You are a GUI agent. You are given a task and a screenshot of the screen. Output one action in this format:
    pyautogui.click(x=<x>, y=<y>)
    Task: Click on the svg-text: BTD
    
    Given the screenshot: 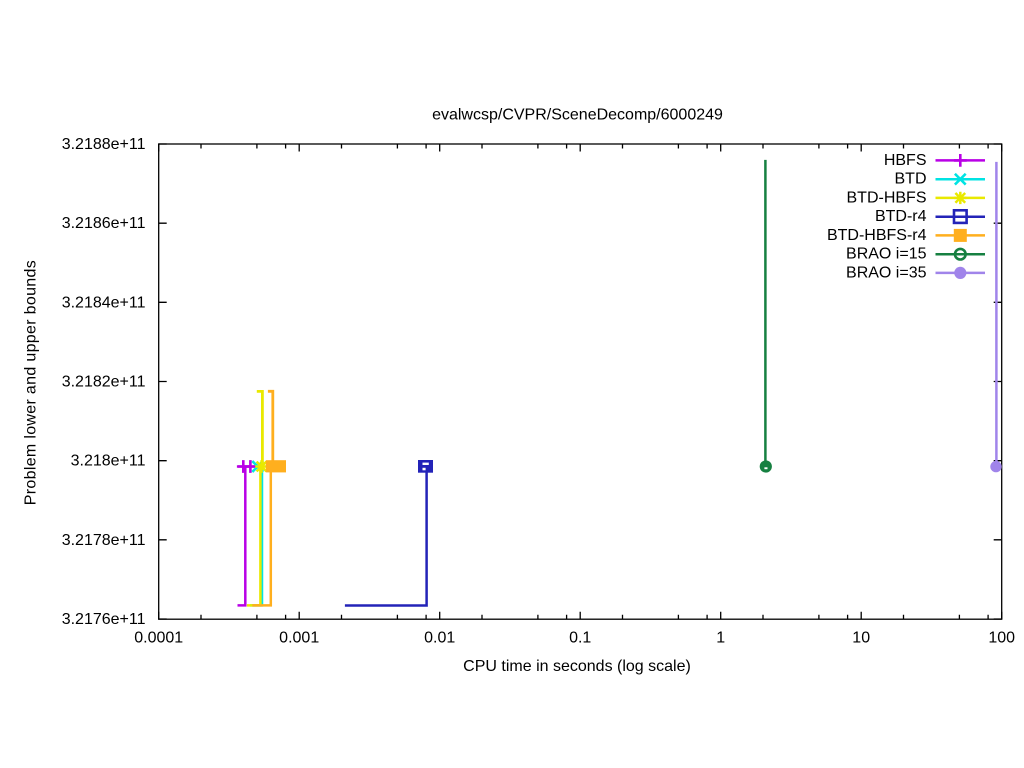 What is the action you would take?
    pyautogui.click(x=911, y=179)
    